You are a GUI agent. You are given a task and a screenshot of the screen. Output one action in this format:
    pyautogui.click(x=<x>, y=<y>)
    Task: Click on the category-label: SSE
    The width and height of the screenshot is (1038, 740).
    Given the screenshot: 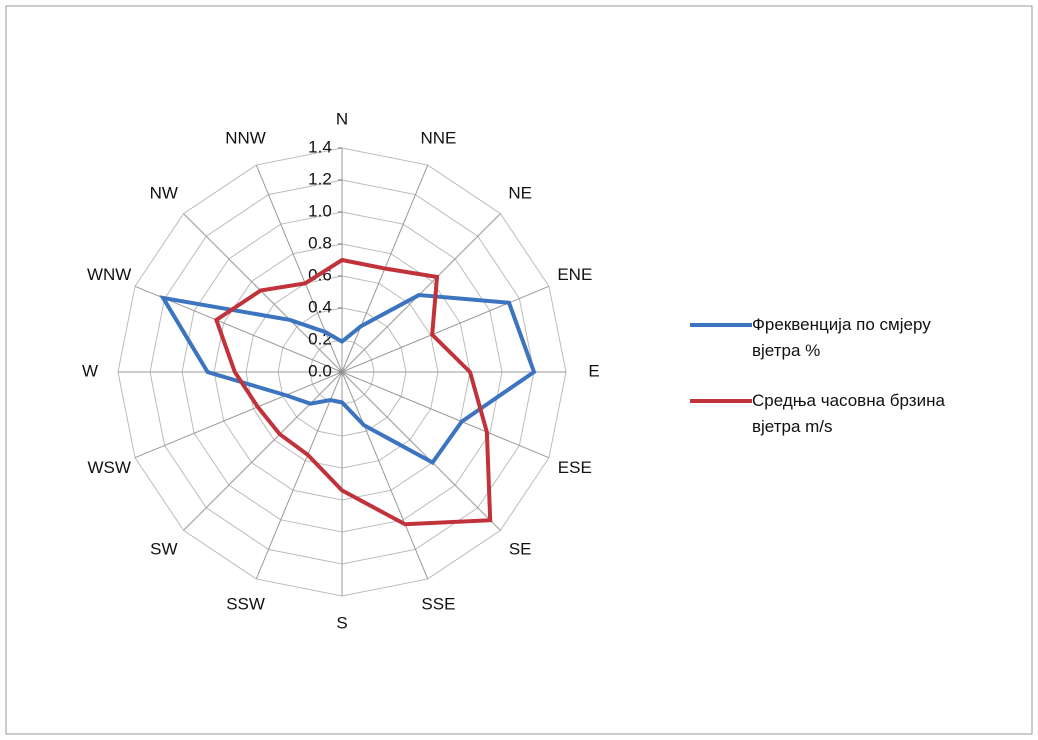 What is the action you would take?
    pyautogui.click(x=438, y=603)
    